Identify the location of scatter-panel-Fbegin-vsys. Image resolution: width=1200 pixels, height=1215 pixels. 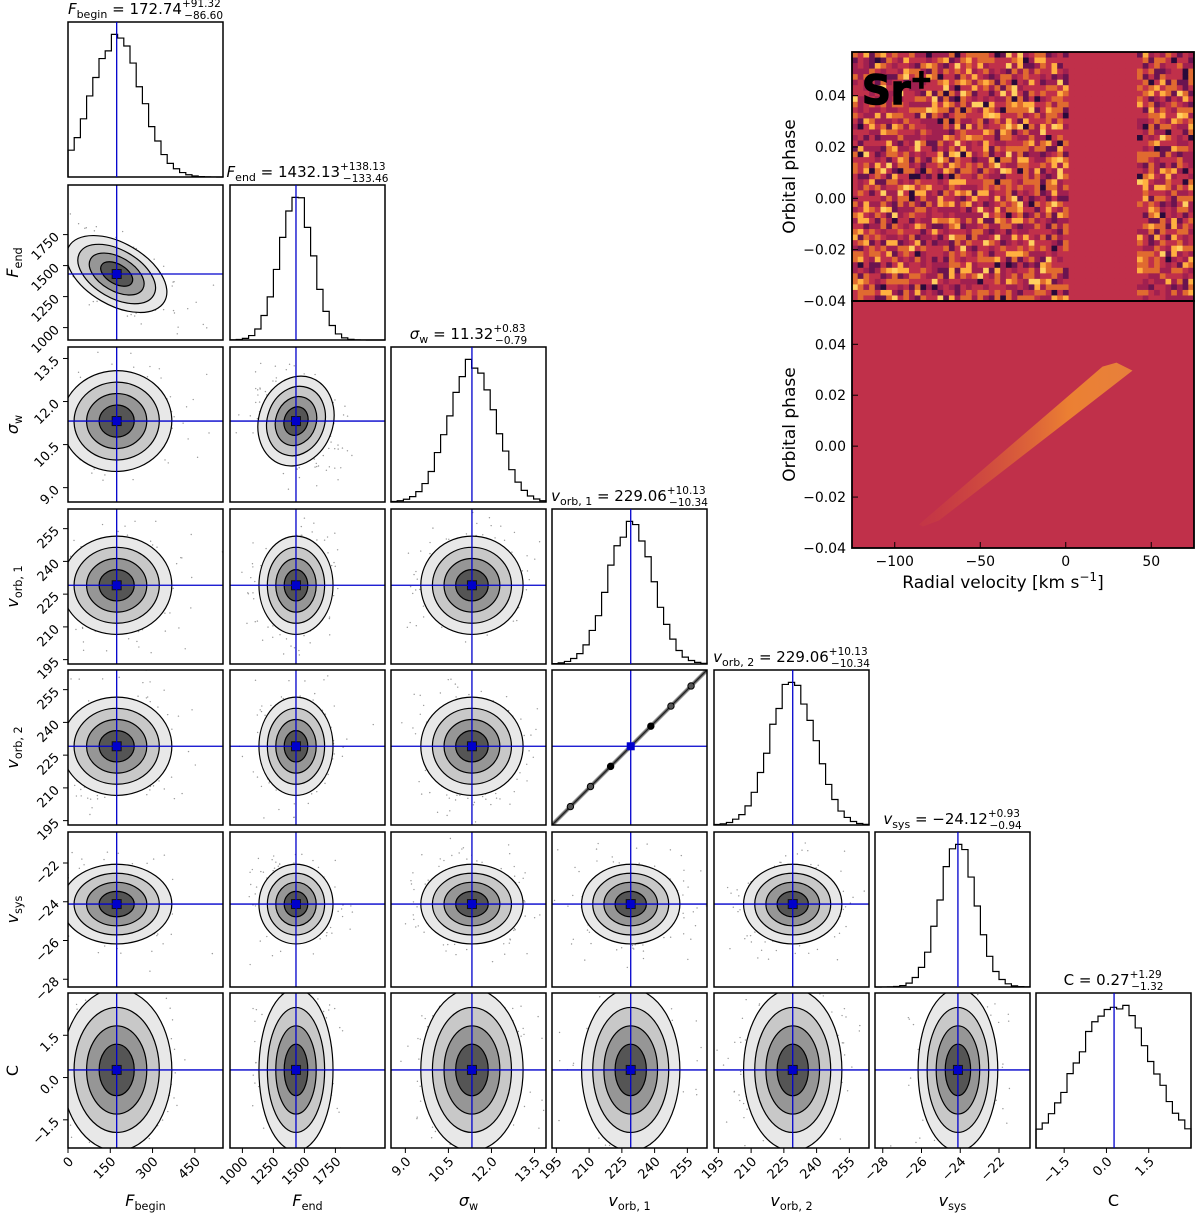
(143, 909).